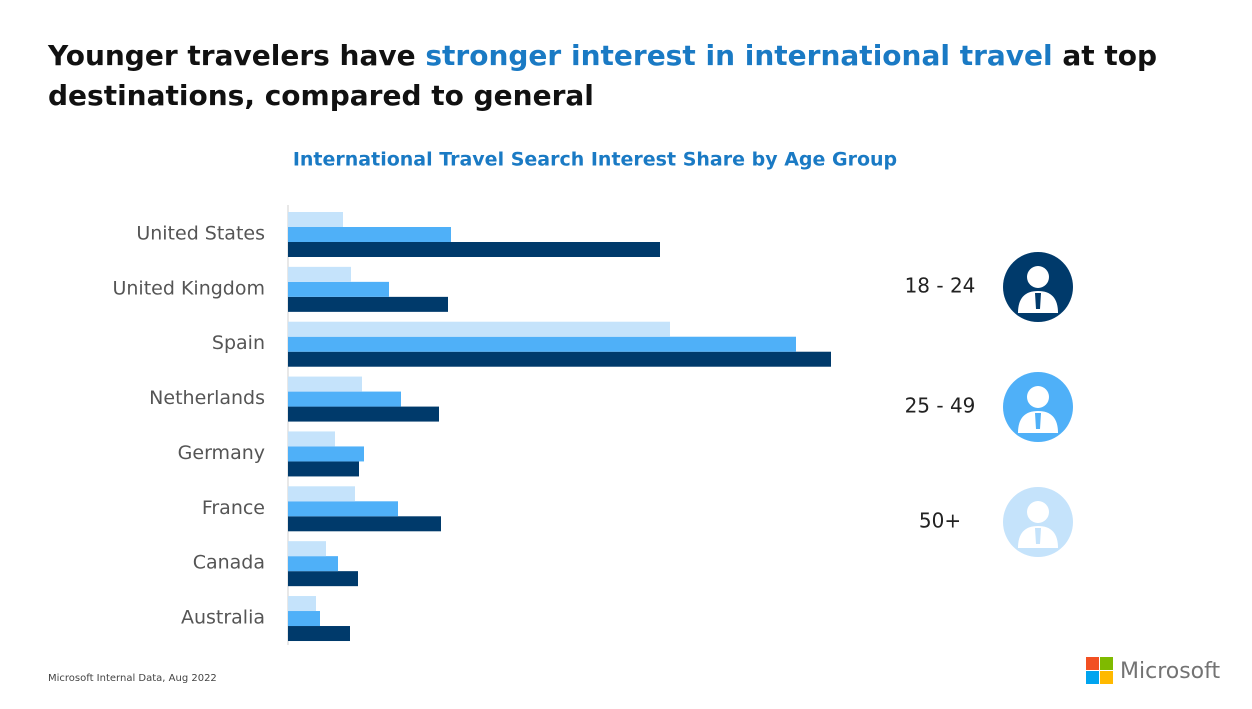 This screenshot has width=1252, height=709. Describe the element at coordinates (233, 508) in the screenshot. I see `y-tick-label: France` at that location.